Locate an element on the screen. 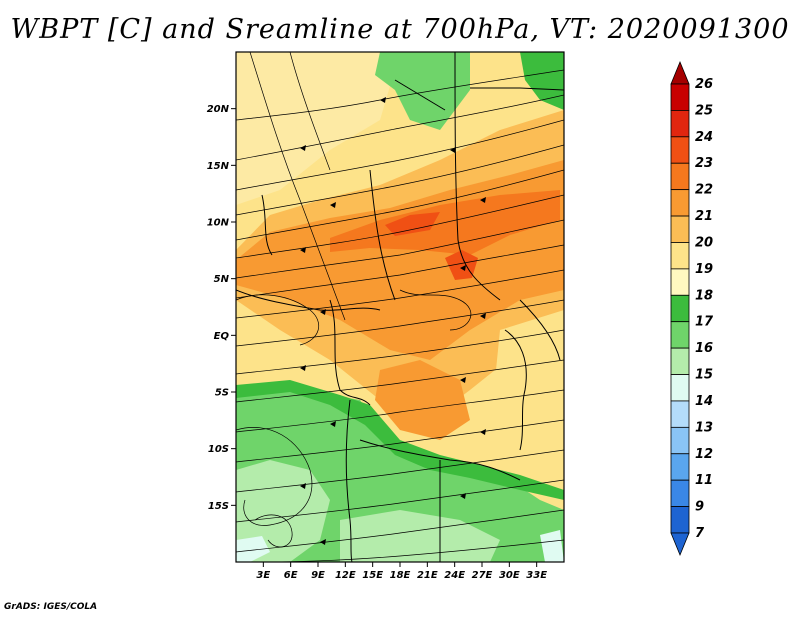 The height and width of the screenshot is (618, 800). grads-credit: GrADS: IGES/COLA is located at coordinates (51, 607).